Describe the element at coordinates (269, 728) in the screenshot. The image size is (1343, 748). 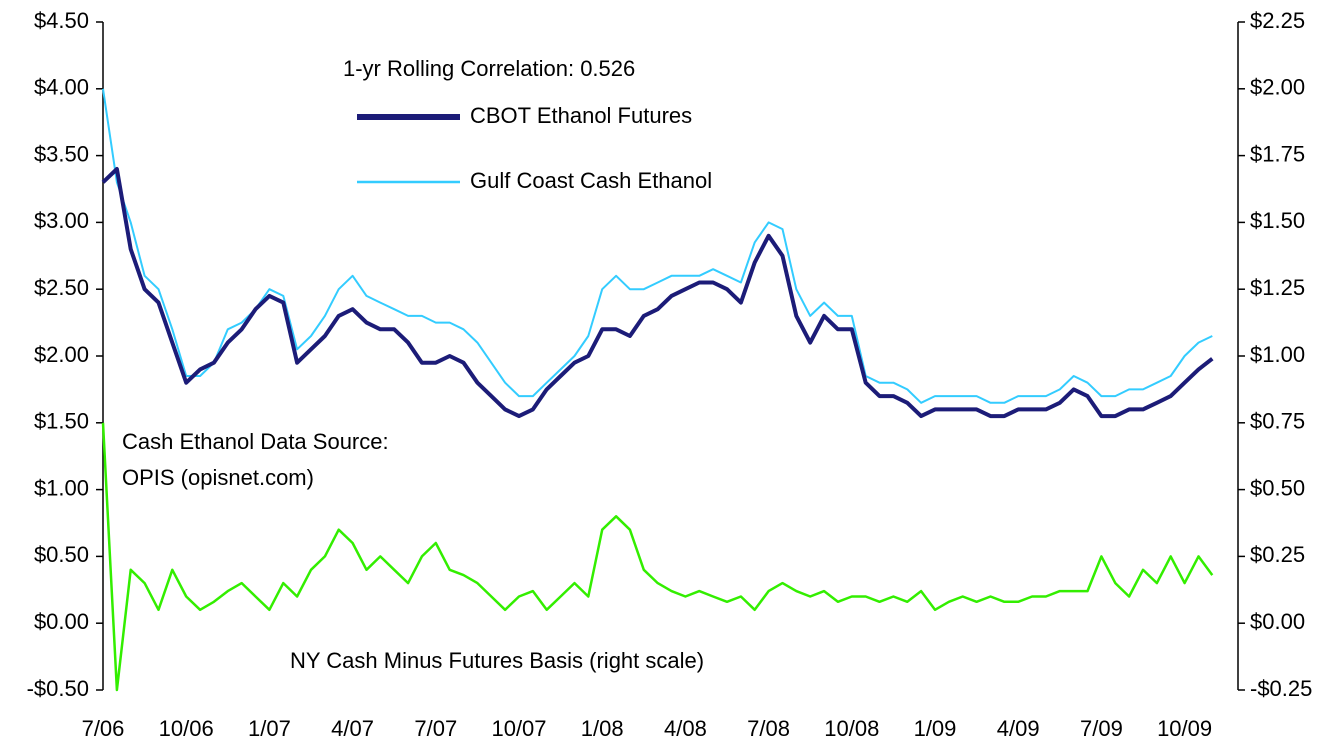
I see `x-tick-label: 1/07` at that location.